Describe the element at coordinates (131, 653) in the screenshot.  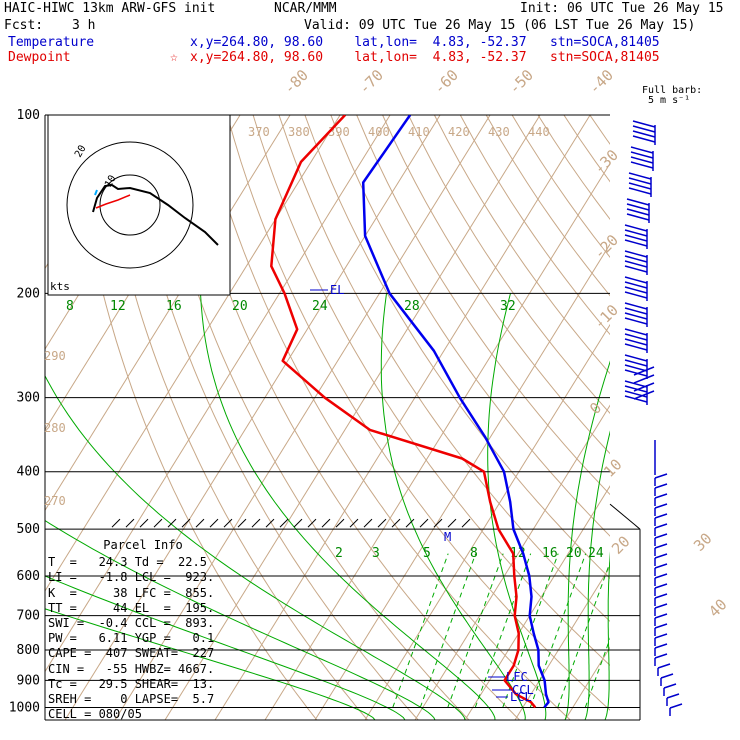
I see `parcel-row-cape: CAPE = 407 SWEAT= 227` at that location.